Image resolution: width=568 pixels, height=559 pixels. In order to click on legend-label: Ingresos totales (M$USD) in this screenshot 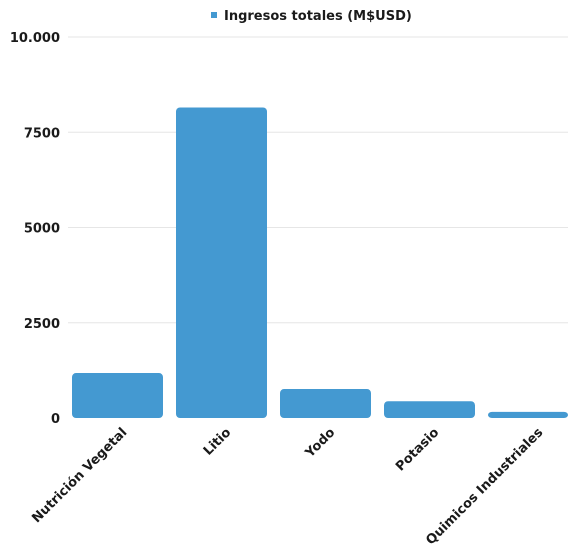, I will do `click(318, 16)`.